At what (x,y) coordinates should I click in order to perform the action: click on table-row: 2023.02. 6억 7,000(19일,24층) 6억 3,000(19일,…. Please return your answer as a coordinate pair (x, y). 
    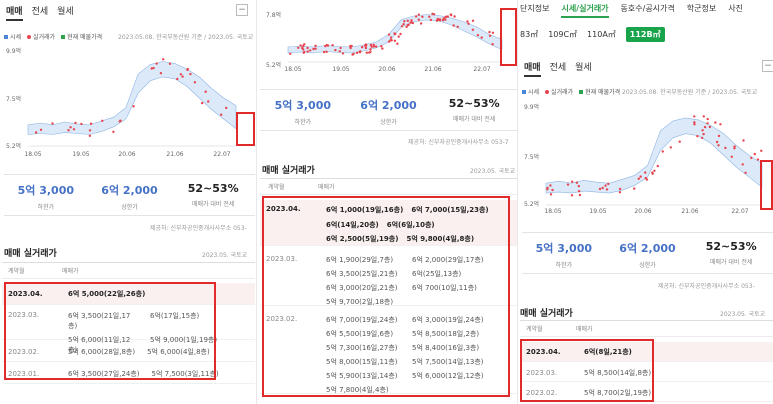
    Looking at the image, I should click on (388, 352).